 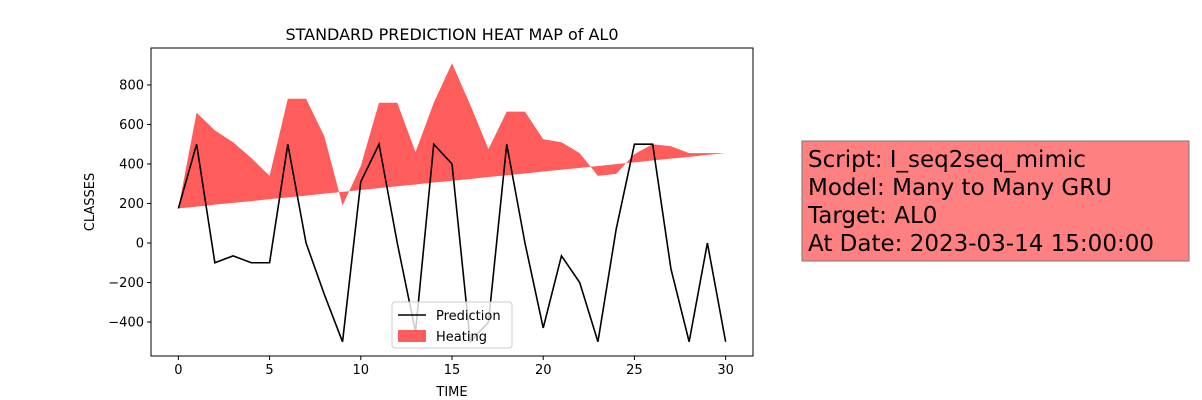 What do you see at coordinates (981, 244) in the screenshot?
I see `annotation-line: At Date: 2023-03-14 15:00:00` at bounding box center [981, 244].